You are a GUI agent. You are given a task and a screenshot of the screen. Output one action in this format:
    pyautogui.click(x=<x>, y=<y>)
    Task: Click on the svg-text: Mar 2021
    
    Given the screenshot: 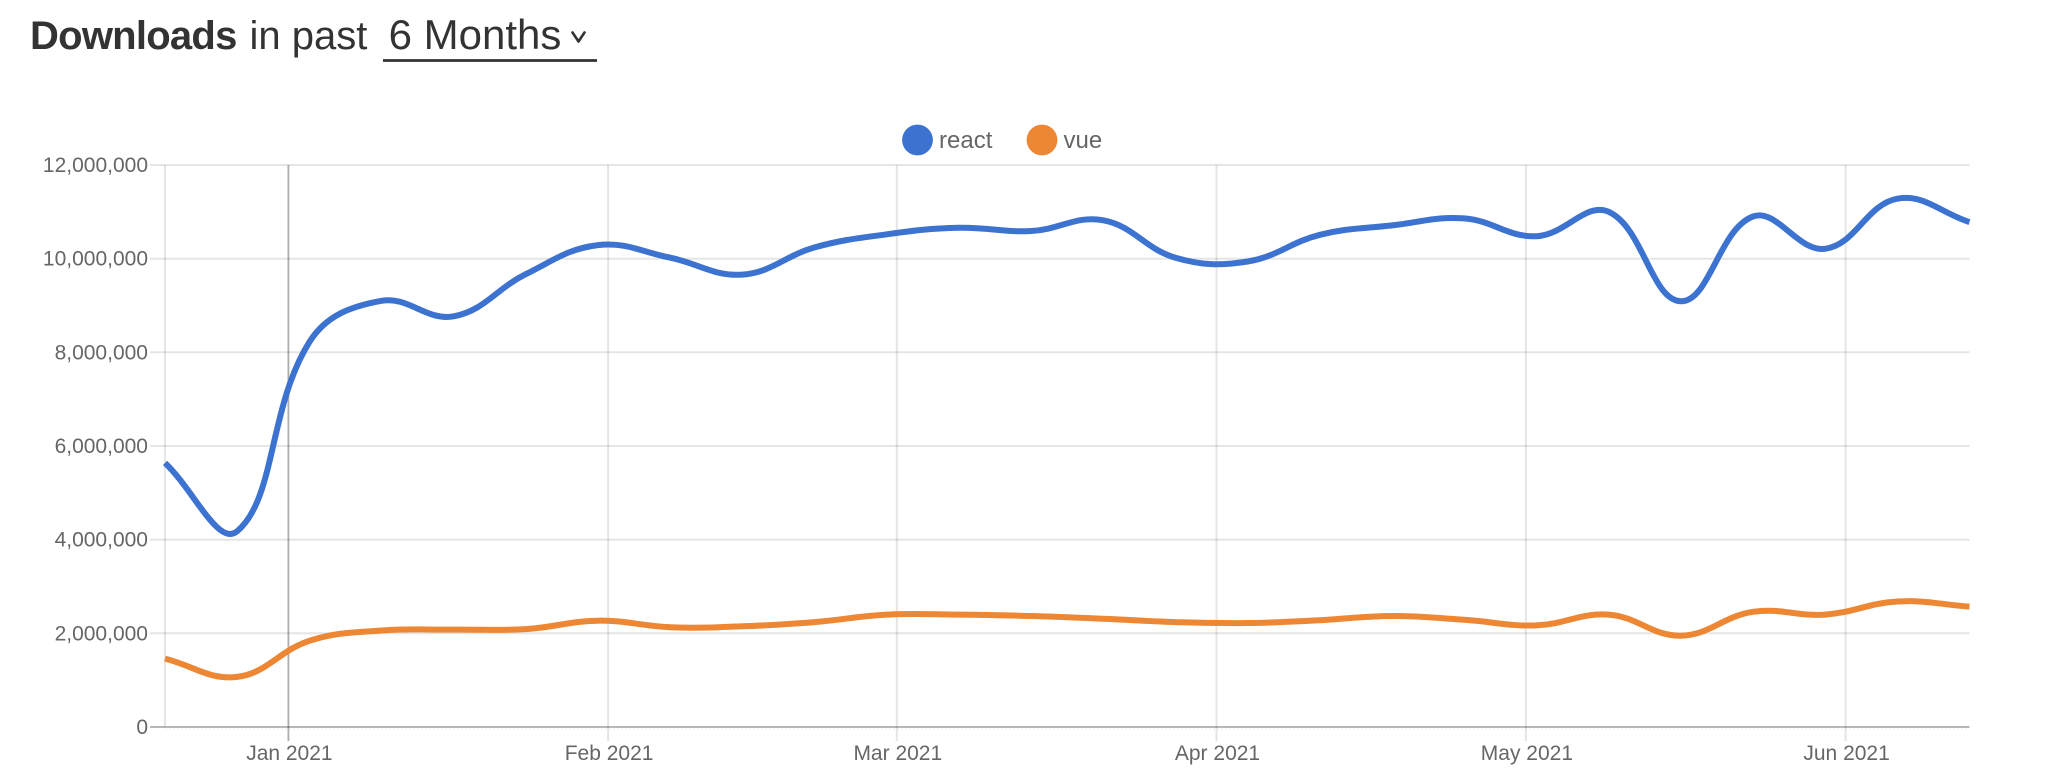 What is the action you would take?
    pyautogui.click(x=897, y=753)
    